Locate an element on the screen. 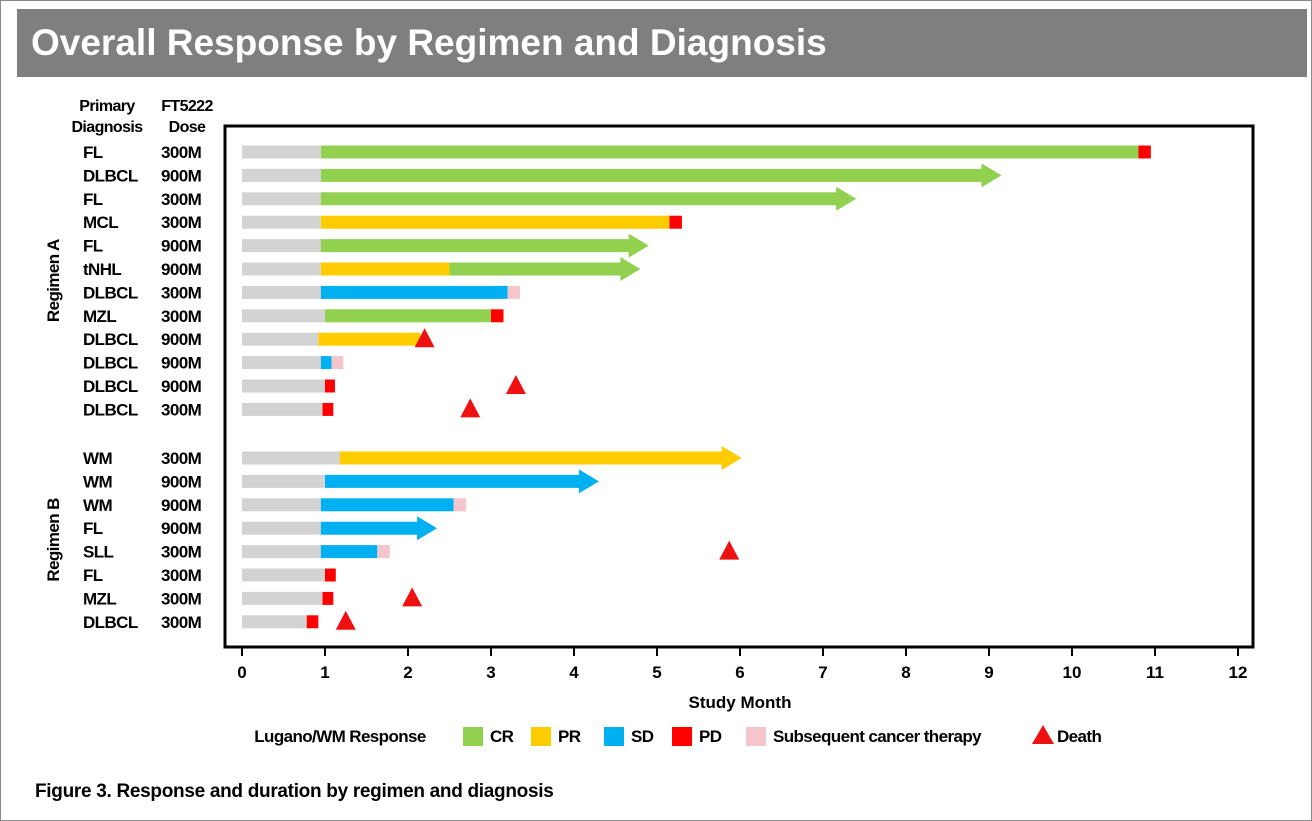  legend-item-CR: CR is located at coordinates (488, 736).